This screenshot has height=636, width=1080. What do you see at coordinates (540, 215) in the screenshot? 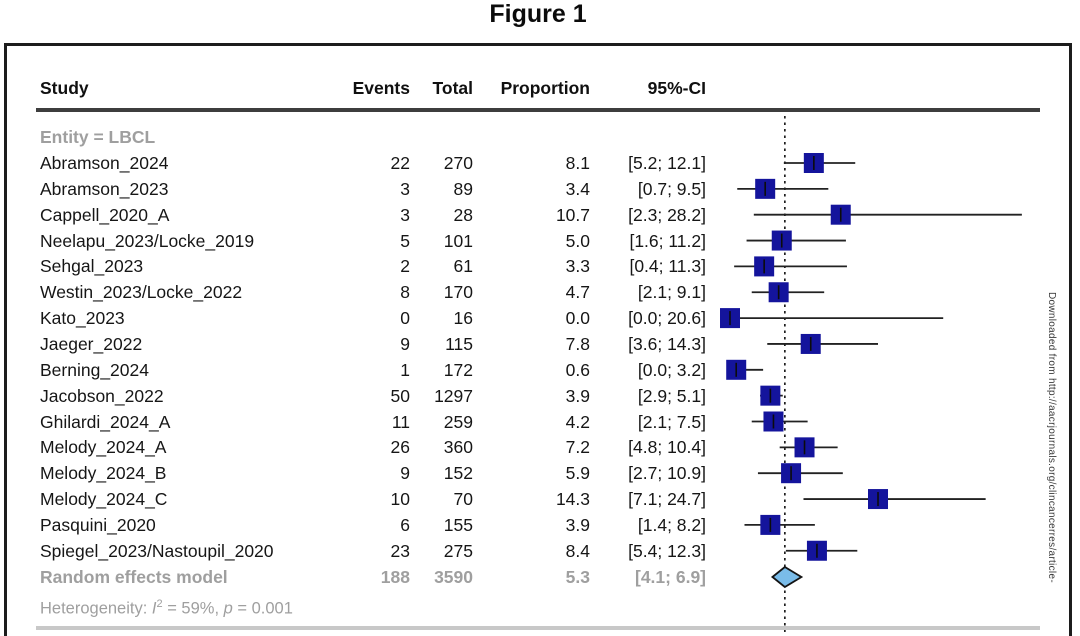
I see `table-row: Cappell_2020_A 3 28 10.7 [2.3; 28.2]` at bounding box center [540, 215].